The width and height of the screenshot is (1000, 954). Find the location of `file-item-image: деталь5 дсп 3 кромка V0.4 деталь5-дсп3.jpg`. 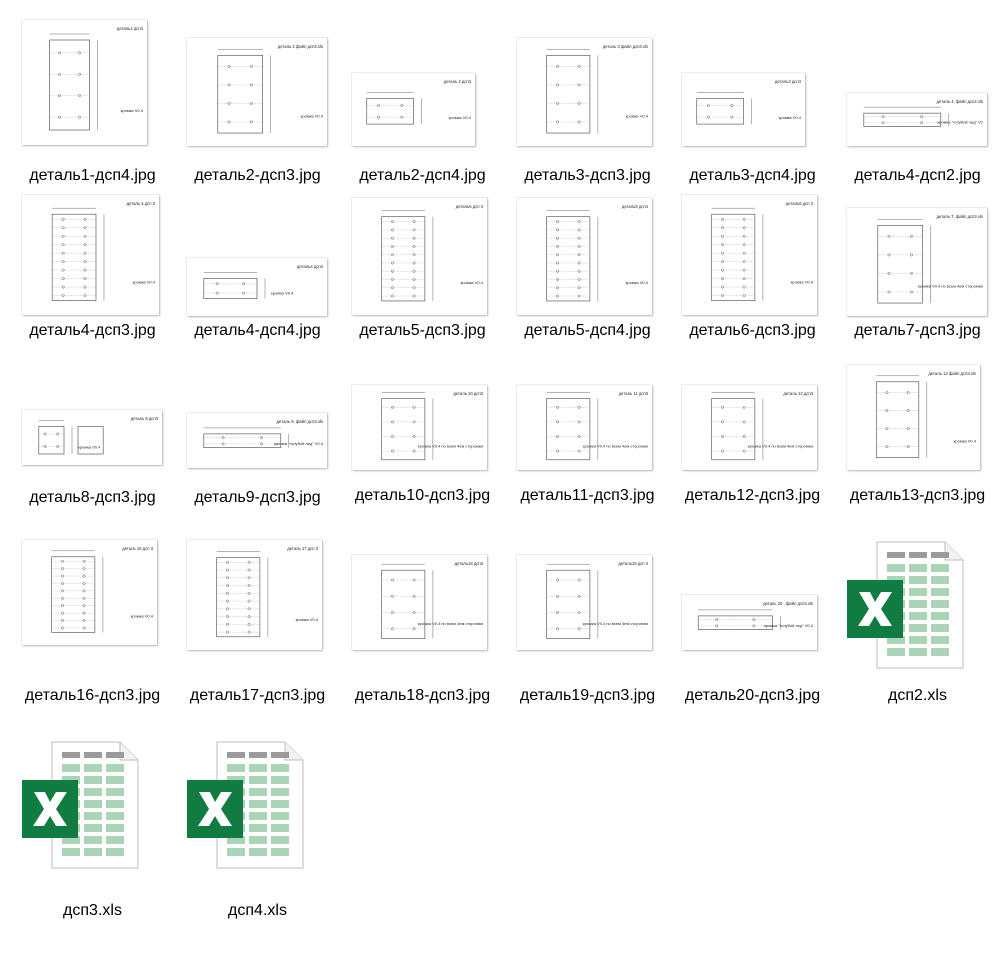

file-item-image: деталь5 дсп 3 кромка V0.4 деталь5-дсп3.jpg is located at coordinates (422, 290).